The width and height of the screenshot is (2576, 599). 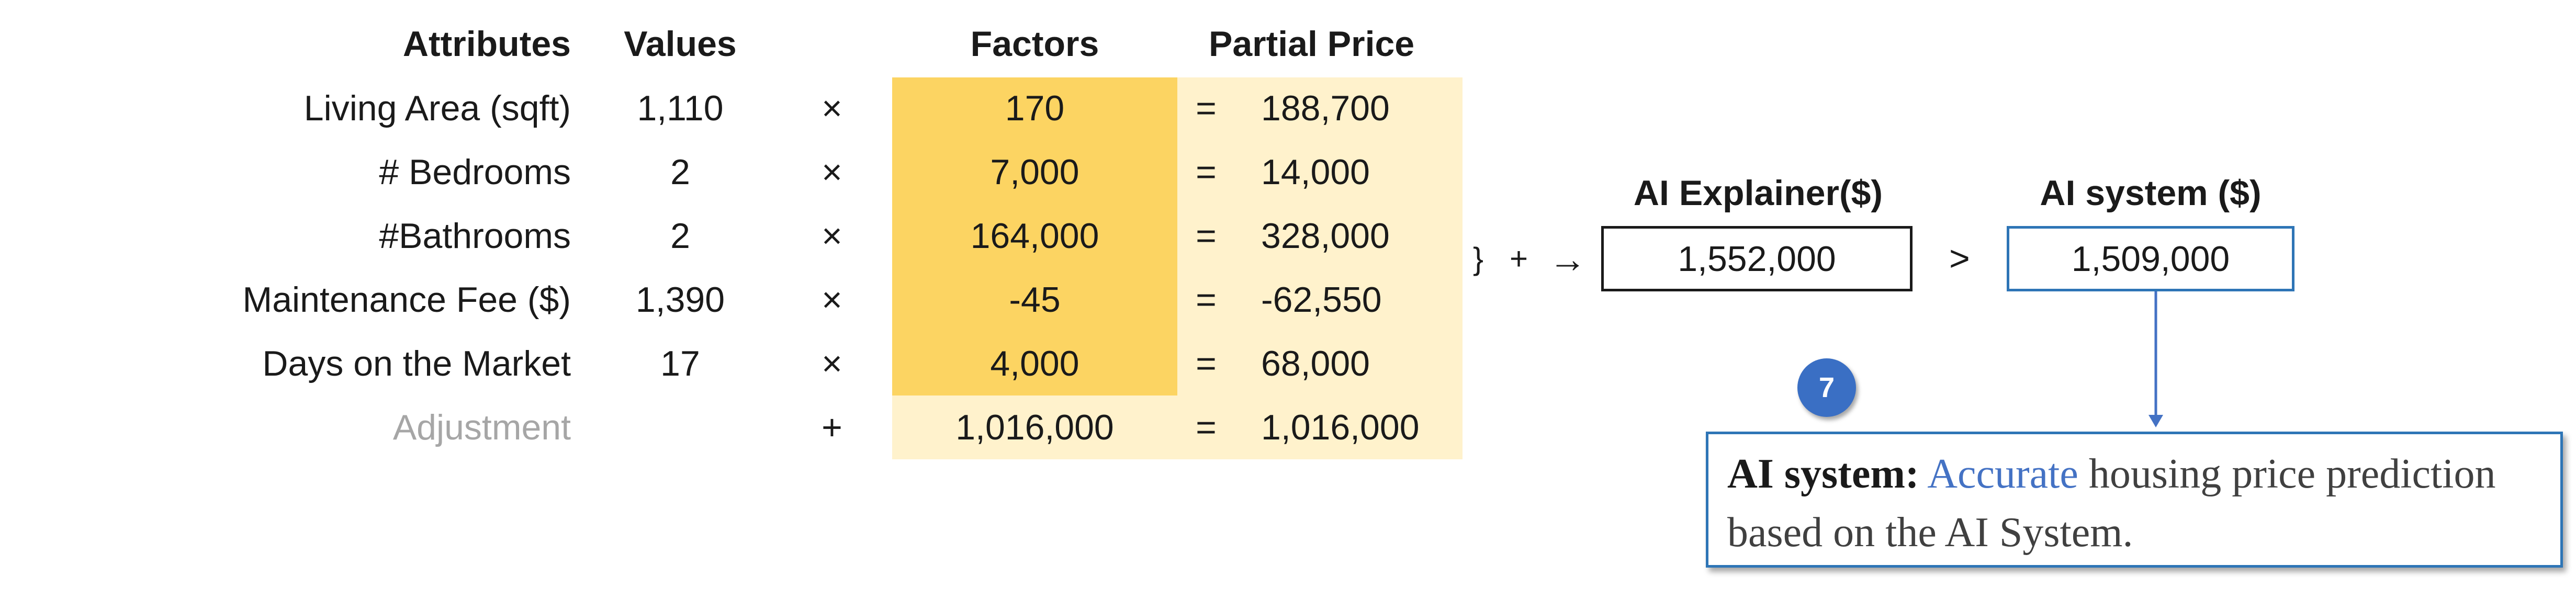 What do you see at coordinates (1826, 387) in the screenshot?
I see `step-badge: 7` at bounding box center [1826, 387].